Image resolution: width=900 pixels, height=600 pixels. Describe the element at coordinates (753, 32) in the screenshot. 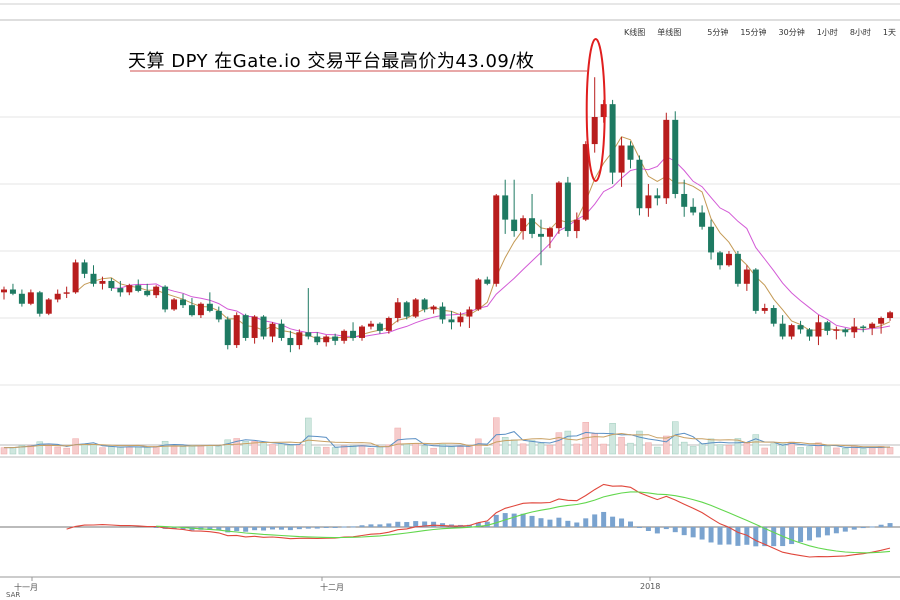

I see `tab-15min: 15分钟` at that location.